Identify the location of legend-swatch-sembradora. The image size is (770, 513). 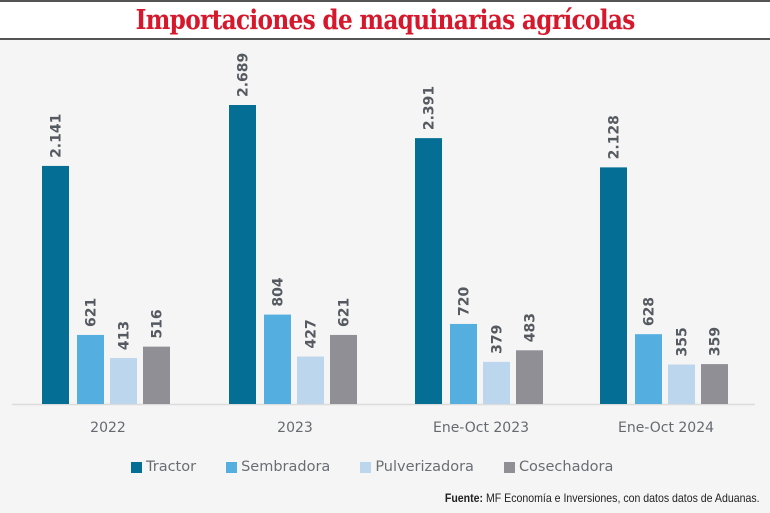
(232, 467).